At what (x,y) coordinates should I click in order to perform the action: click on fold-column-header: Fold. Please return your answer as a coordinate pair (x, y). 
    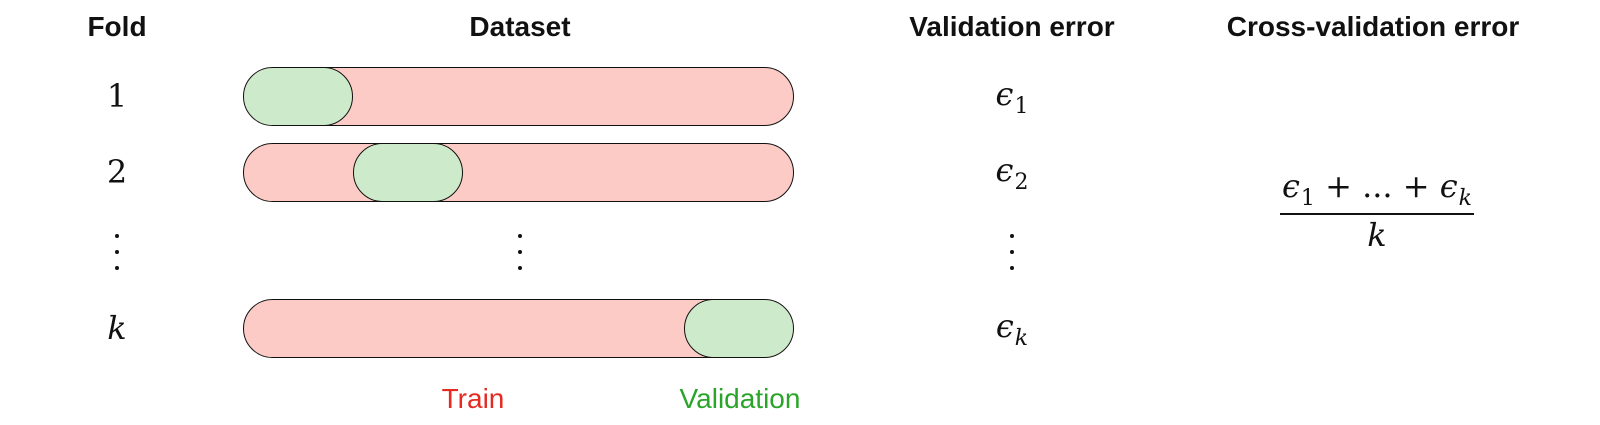
    Looking at the image, I should click on (117, 26).